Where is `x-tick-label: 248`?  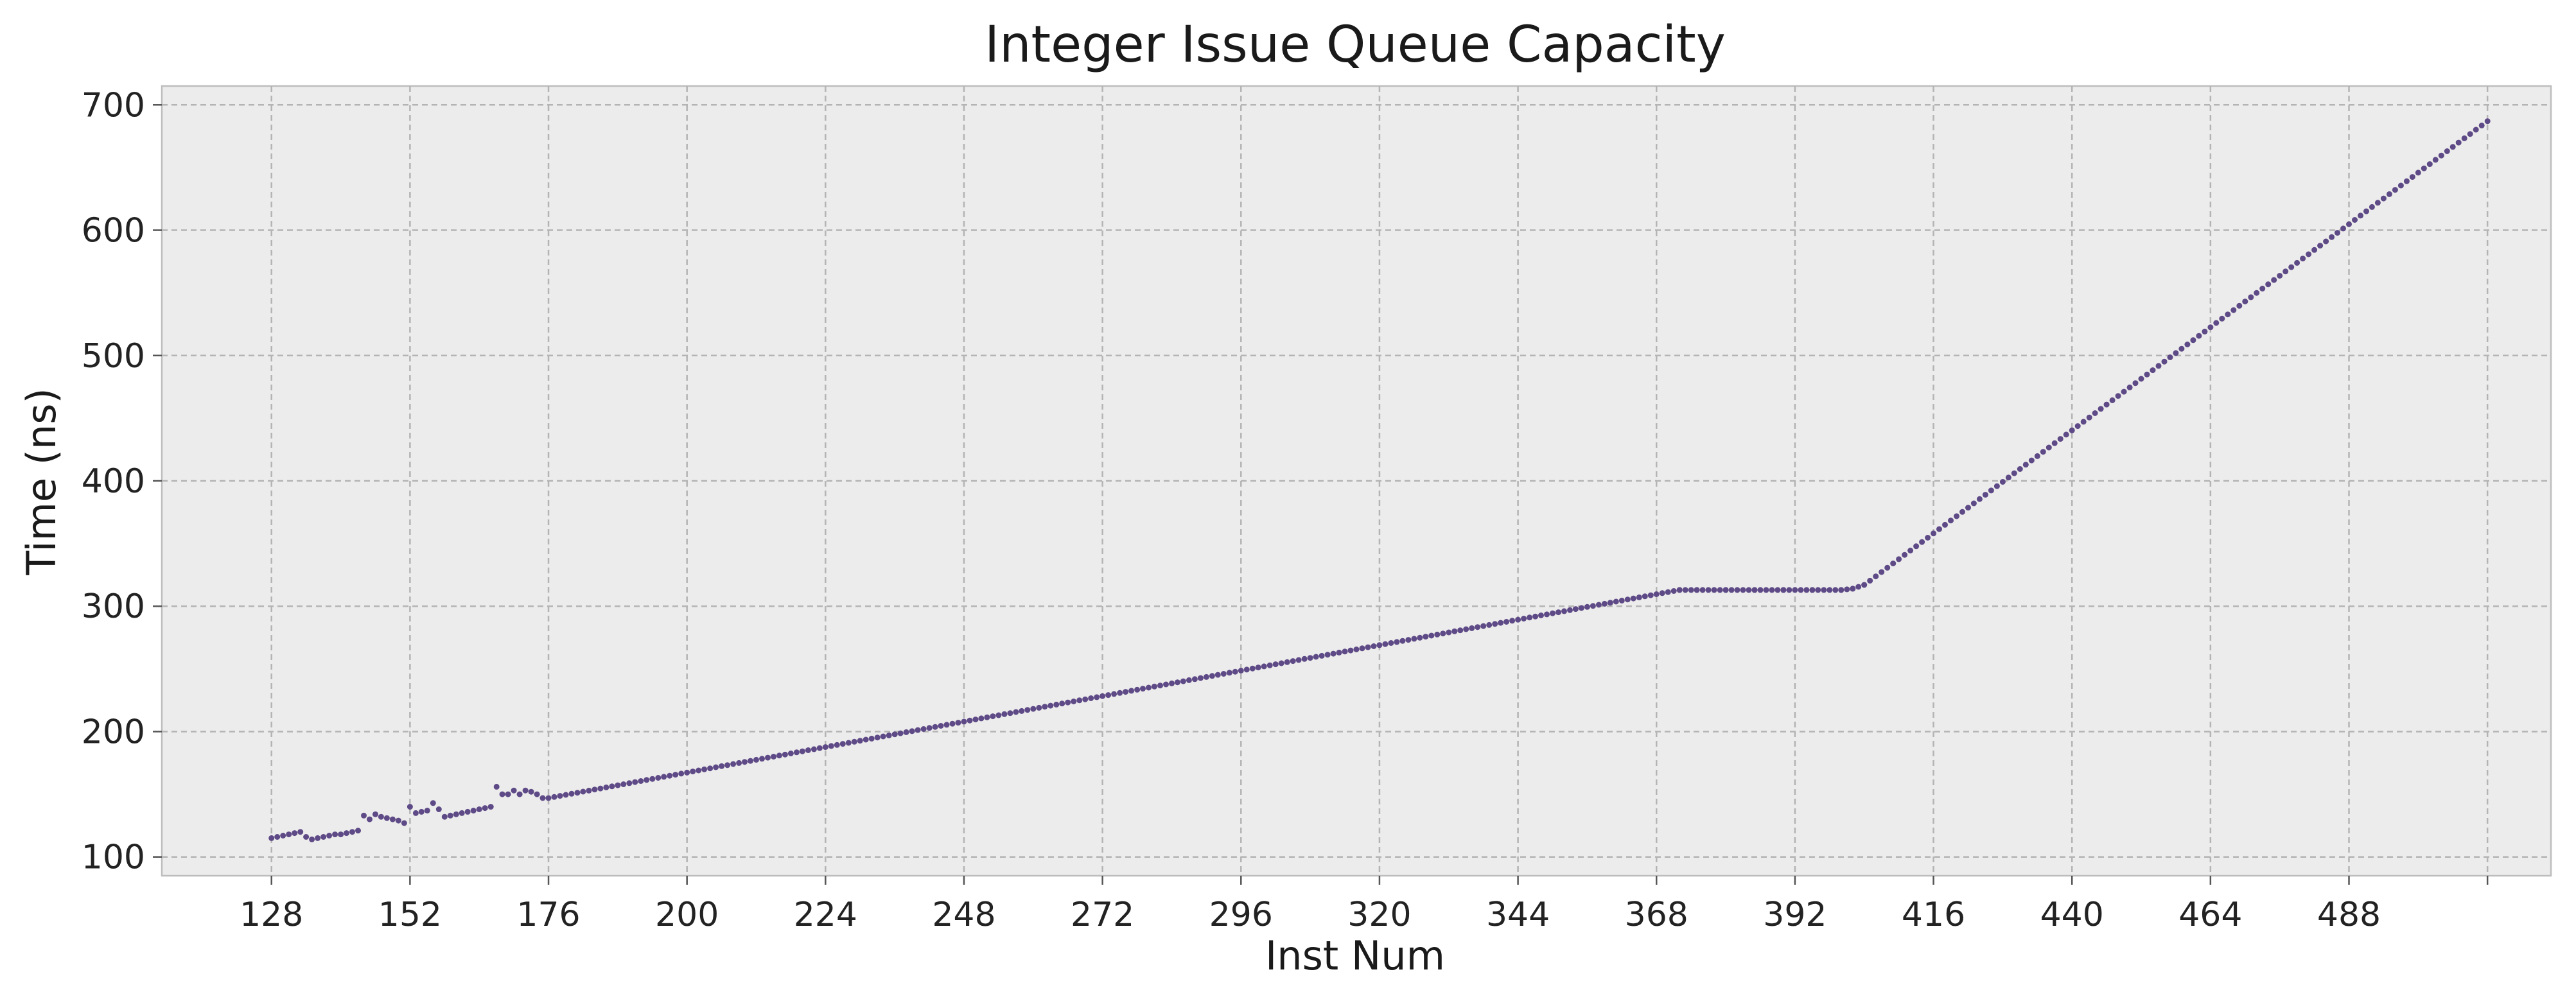
x-tick-label: 248 is located at coordinates (963, 915).